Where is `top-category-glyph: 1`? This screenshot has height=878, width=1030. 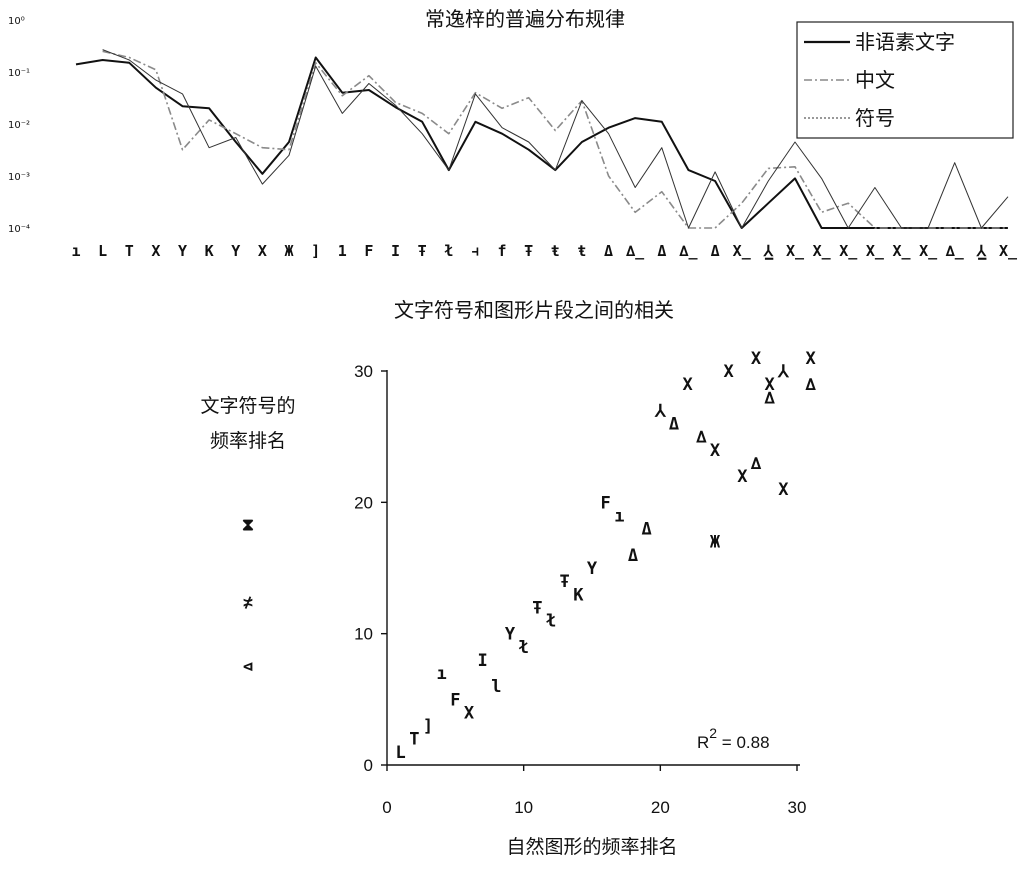
top-category-glyph: 1 is located at coordinates (342, 251).